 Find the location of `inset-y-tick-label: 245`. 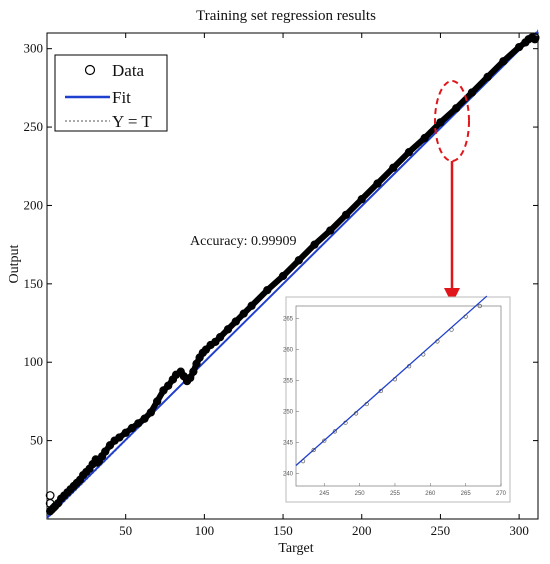

inset-y-tick-label: 245 is located at coordinates (288, 444).